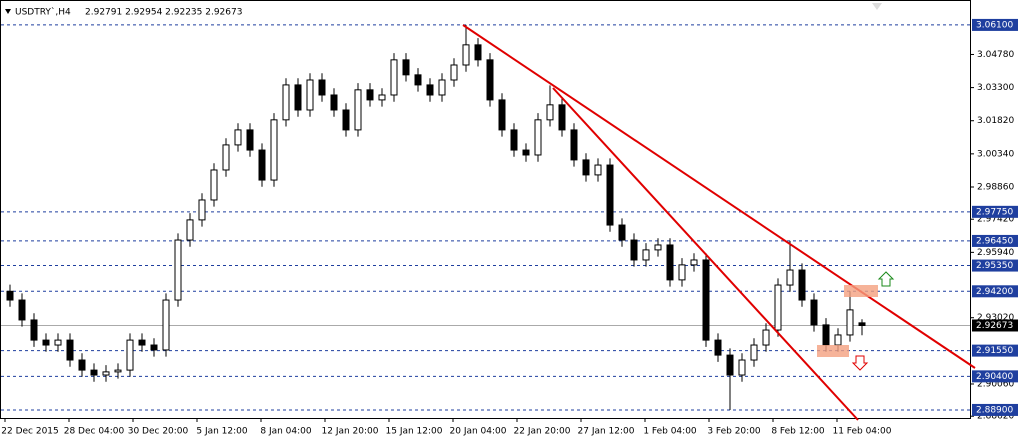 This screenshot has width=1019, height=448. What do you see at coordinates (995, 187) in the screenshot?
I see `y-tick-label: 2.98860` at bounding box center [995, 187].